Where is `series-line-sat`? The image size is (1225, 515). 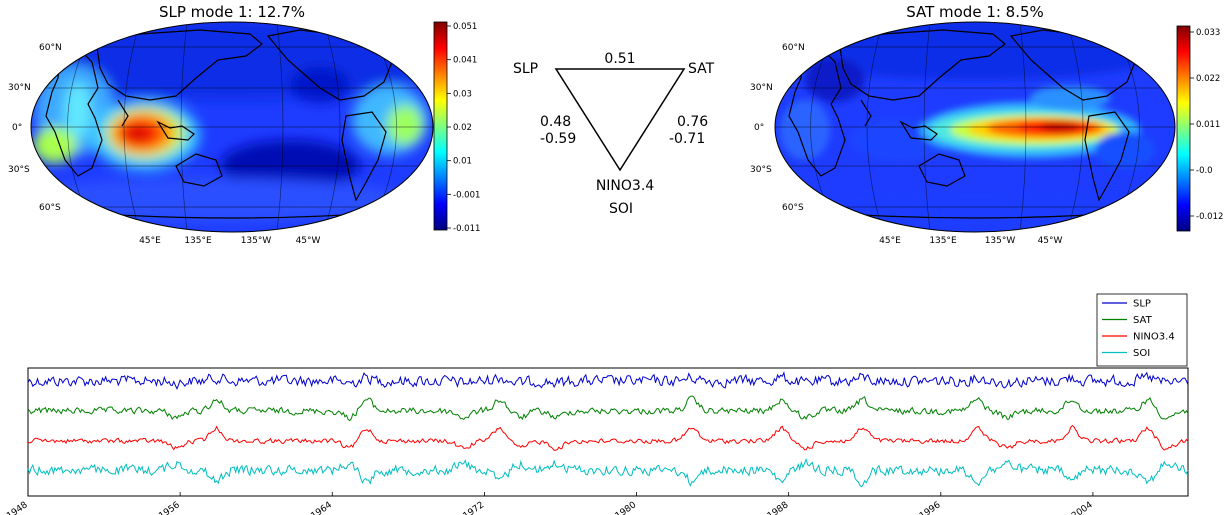 series-line-sat is located at coordinates (608, 408).